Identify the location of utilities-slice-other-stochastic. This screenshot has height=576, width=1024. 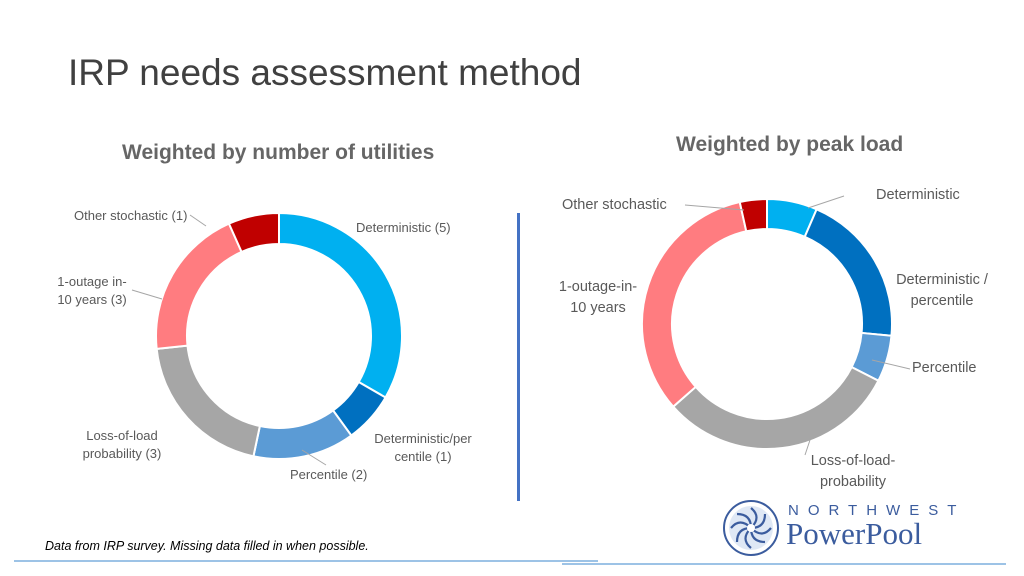
(253, 232).